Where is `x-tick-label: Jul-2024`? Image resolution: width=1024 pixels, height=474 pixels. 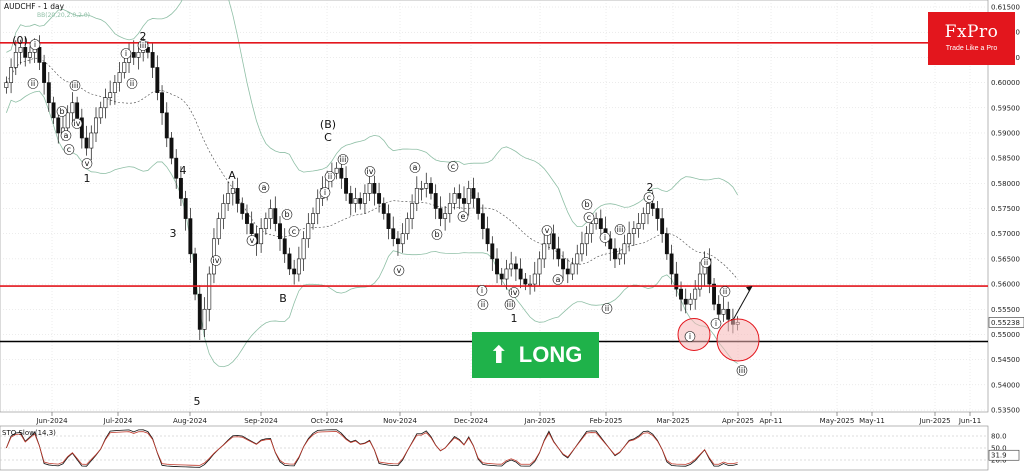
x-tick-label: Jul-2024 is located at coordinates (118, 421).